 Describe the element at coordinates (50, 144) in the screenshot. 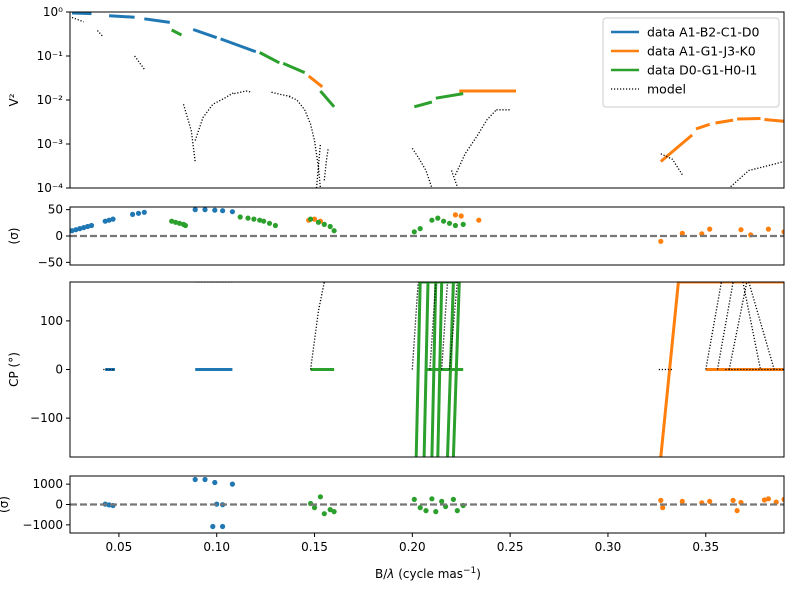

I see `y-tick-label-v2-3: 10⁻³` at that location.